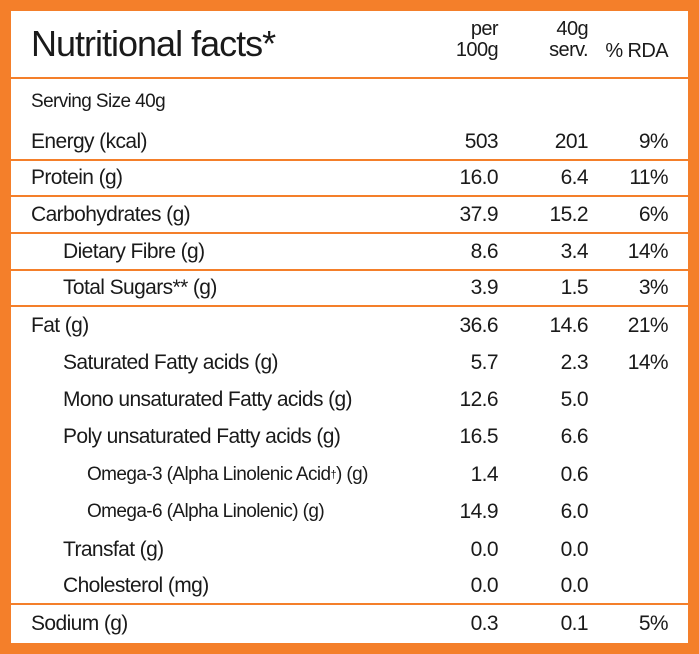  Describe the element at coordinates (206, 511) in the screenshot. I see `nutrient-label: Omega-6 (Alpha Linolenic) (g)` at that location.